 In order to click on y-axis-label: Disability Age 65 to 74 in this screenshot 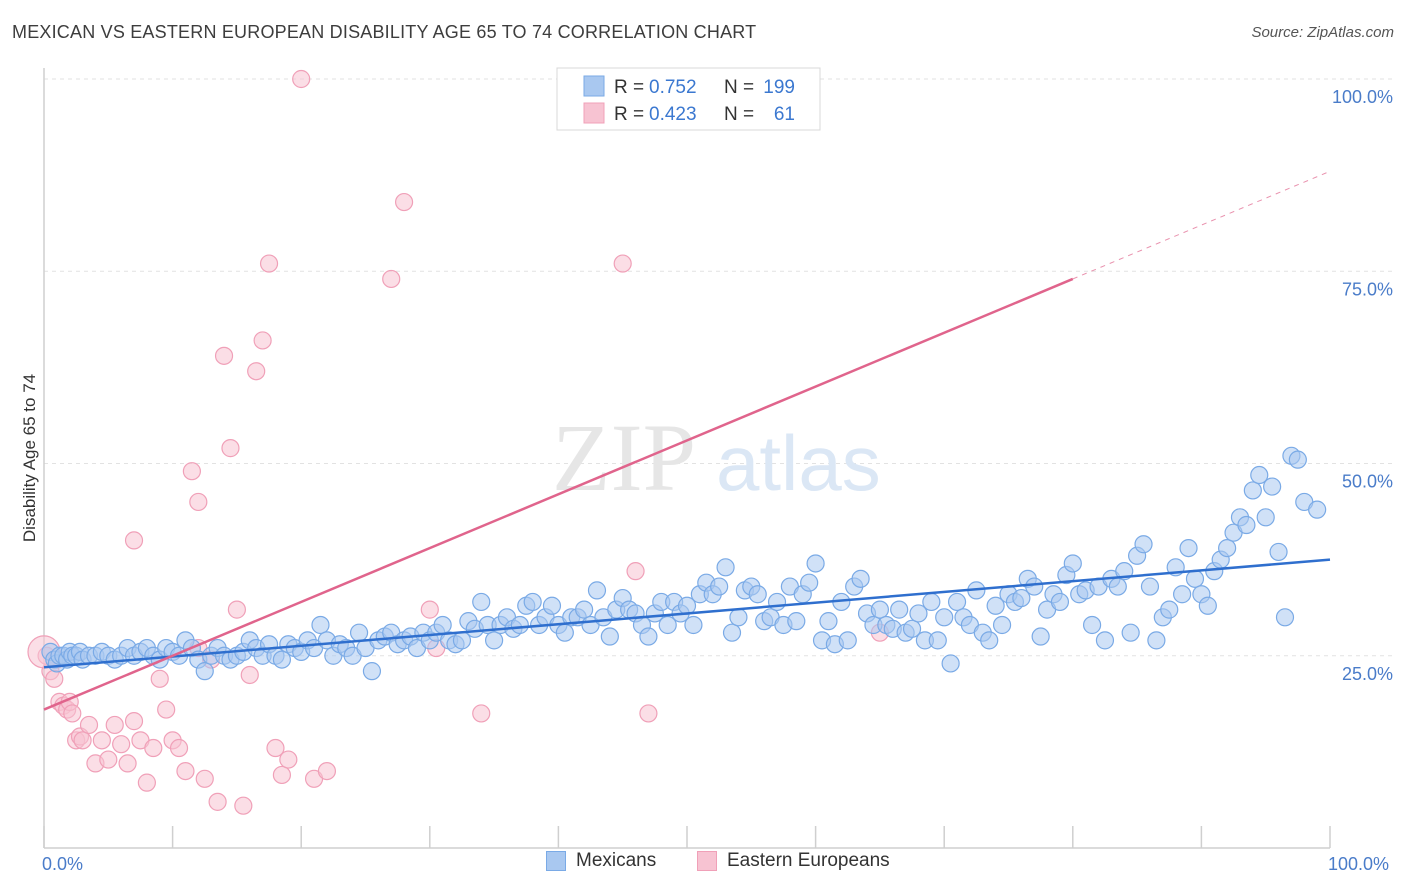, I will do `click(29, 458)`.